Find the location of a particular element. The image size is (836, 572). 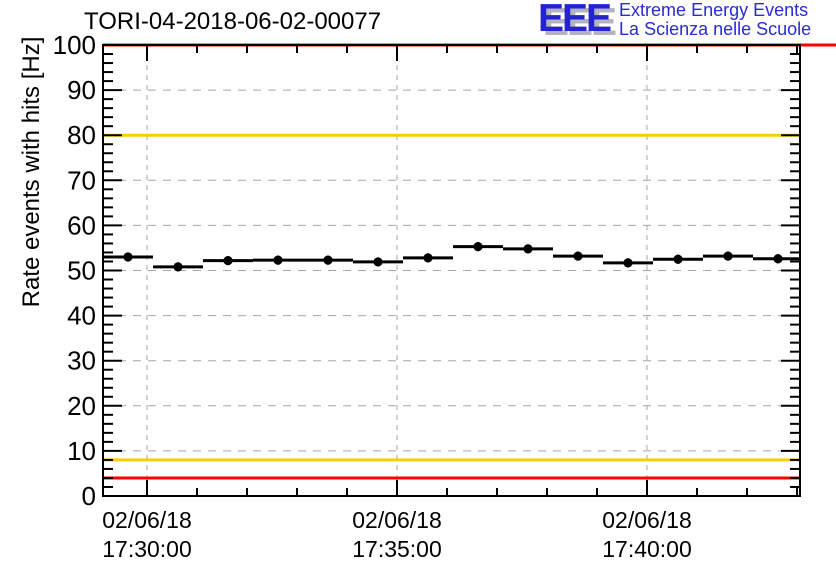

y-tick-label: 90 is located at coordinates (81, 90).